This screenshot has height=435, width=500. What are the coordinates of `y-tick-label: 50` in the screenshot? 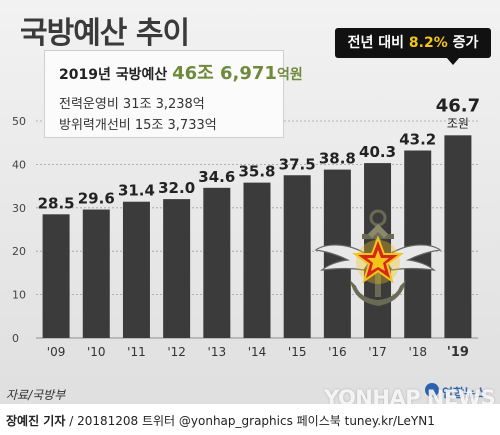 It's located at (19, 121).